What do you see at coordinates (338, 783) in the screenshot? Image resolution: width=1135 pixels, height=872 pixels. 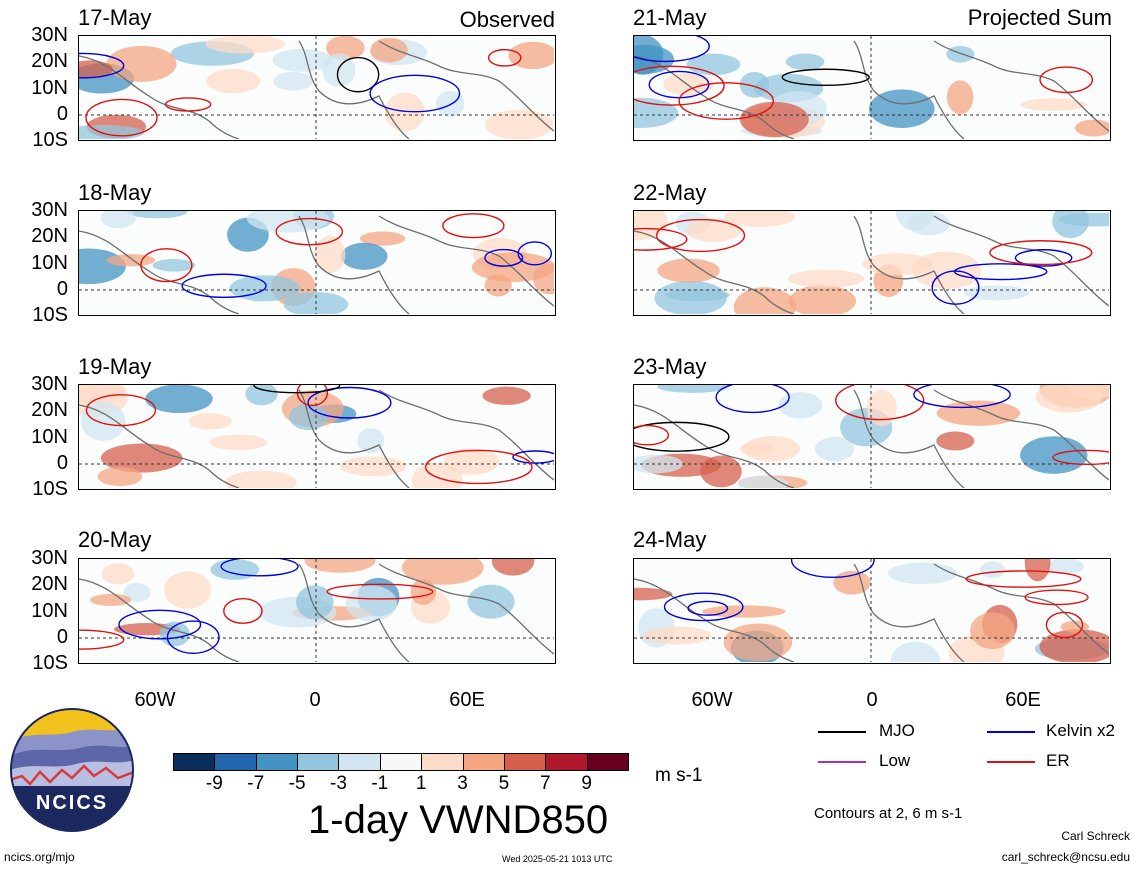 I see `colorbar-label: -3` at bounding box center [338, 783].